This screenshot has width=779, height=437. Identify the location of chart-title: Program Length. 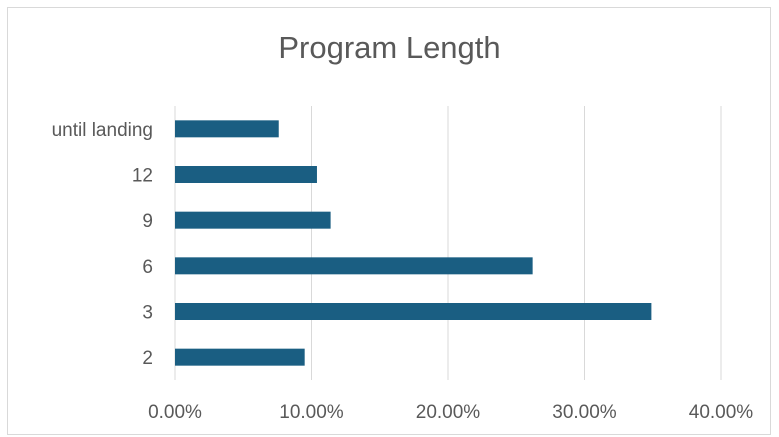
(389, 47).